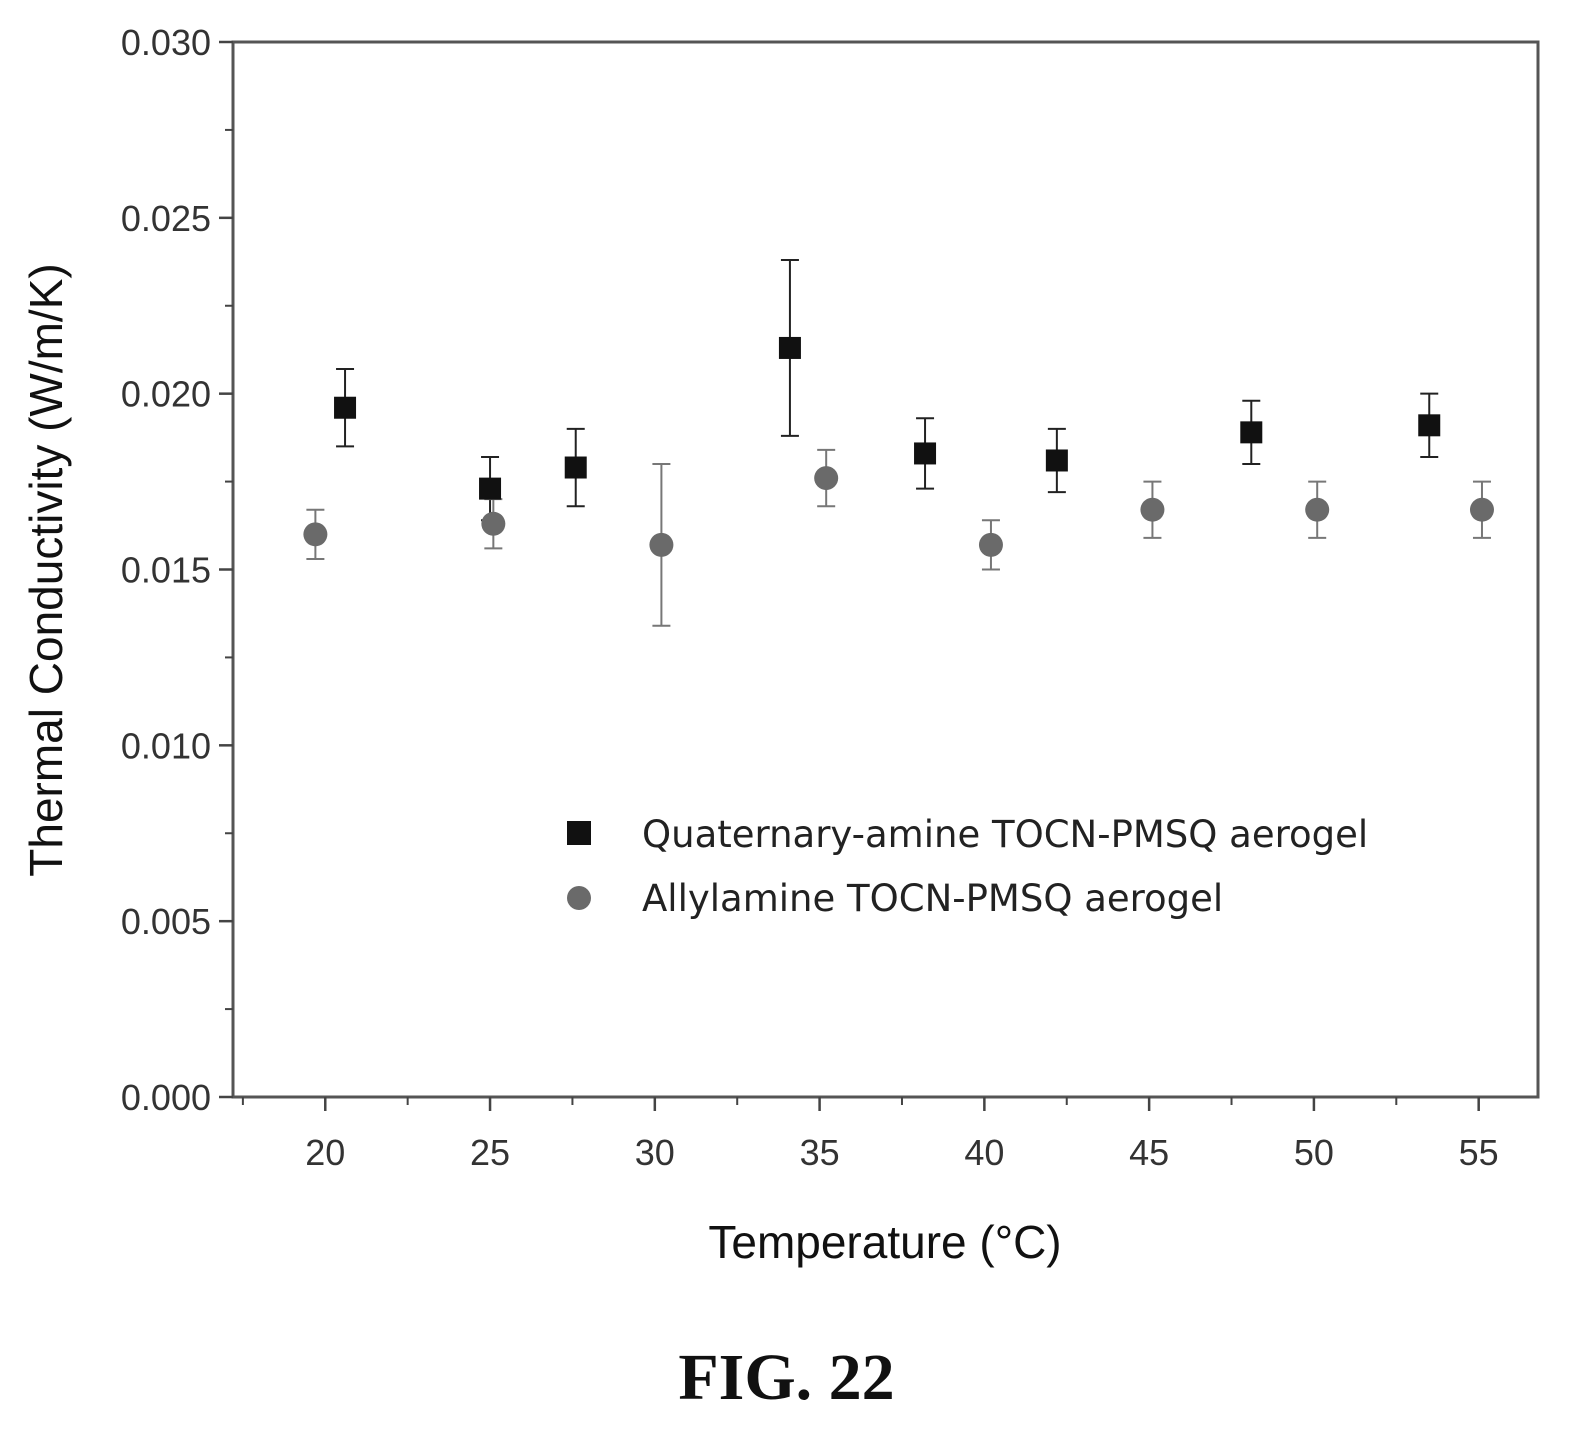 The image size is (1573, 1430). I want to click on figure-caption: FIG. 22, so click(786, 1377).